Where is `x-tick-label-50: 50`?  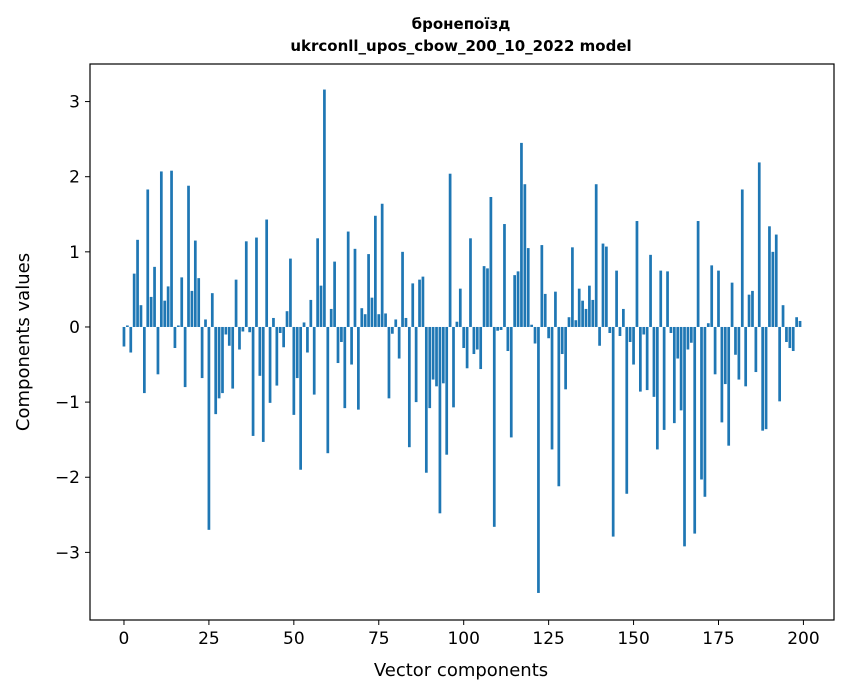 x-tick-label-50: 50 is located at coordinates (294, 639).